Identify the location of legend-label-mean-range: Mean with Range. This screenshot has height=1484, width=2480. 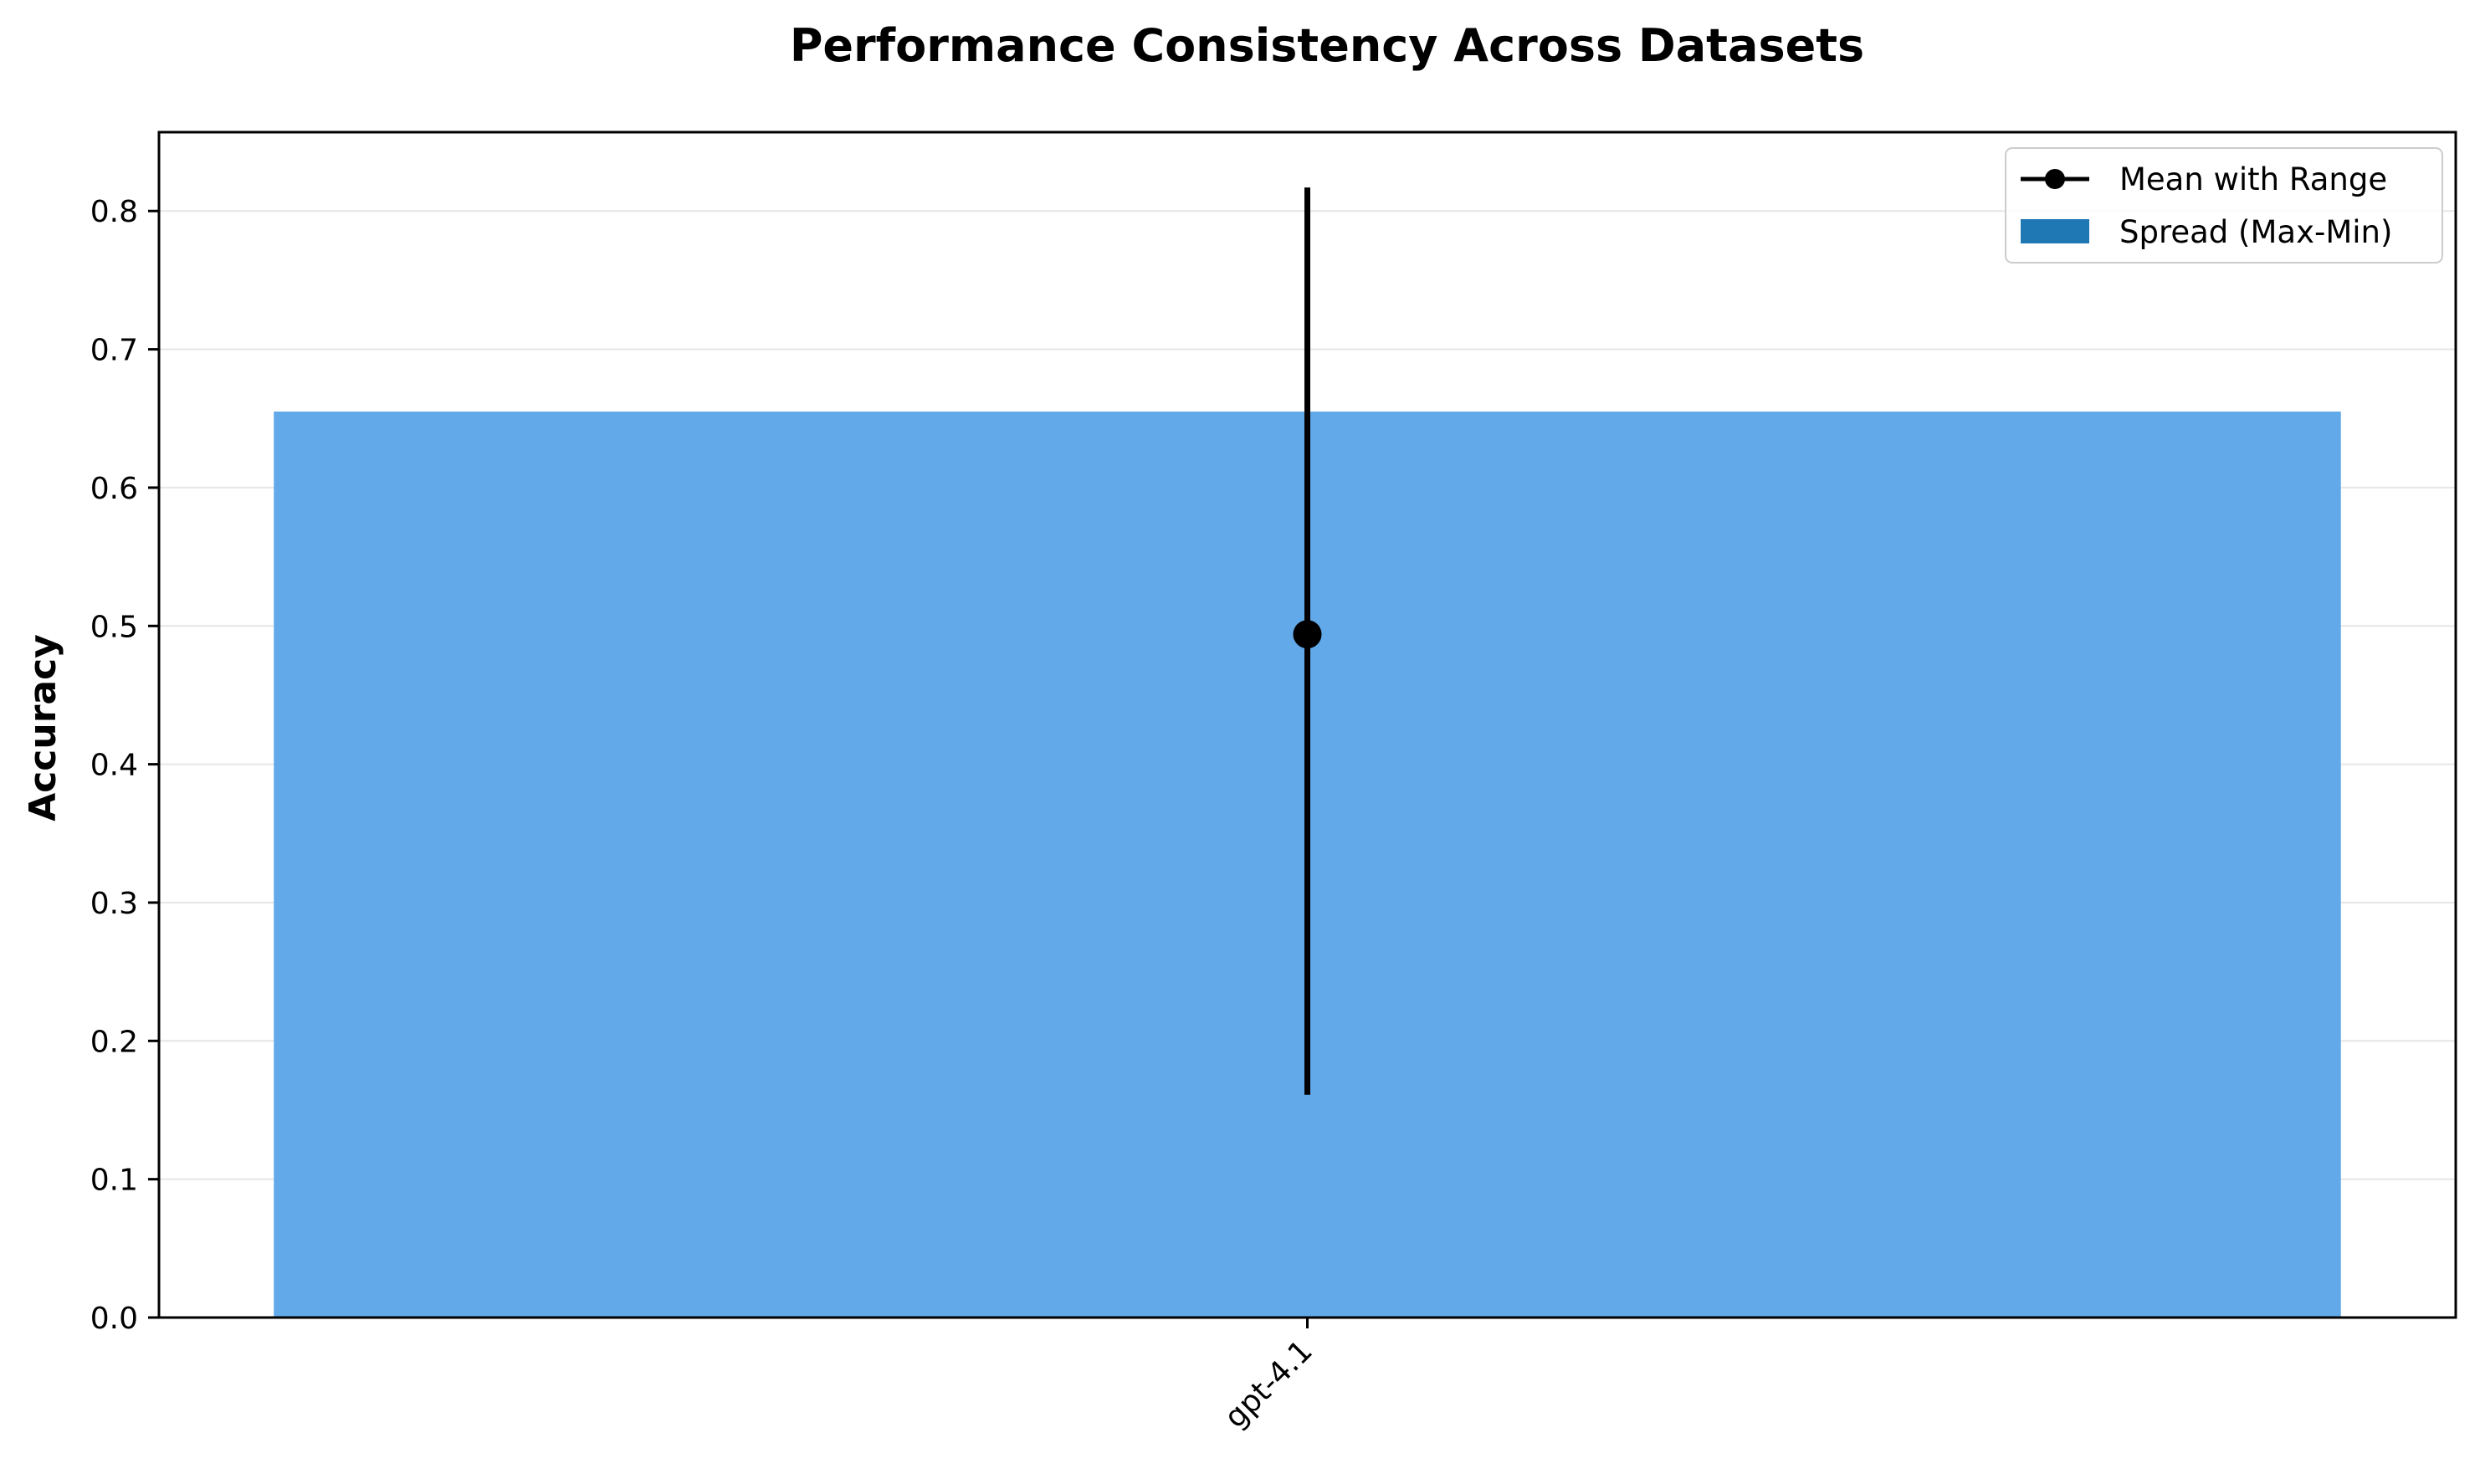
(2253, 179).